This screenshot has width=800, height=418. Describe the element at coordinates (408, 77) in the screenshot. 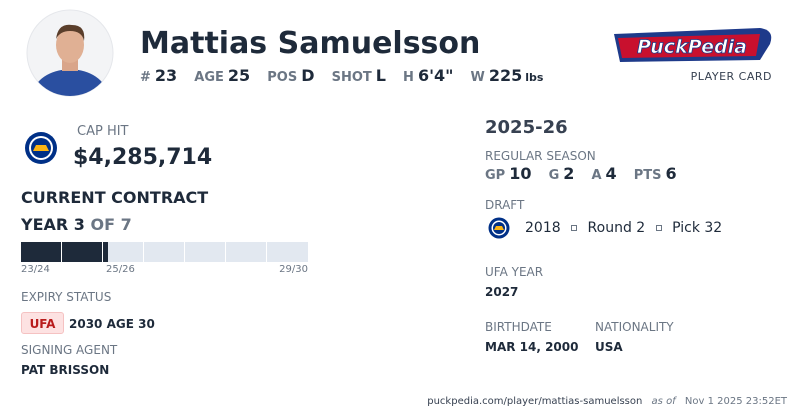

I see `stat-label: H` at that location.